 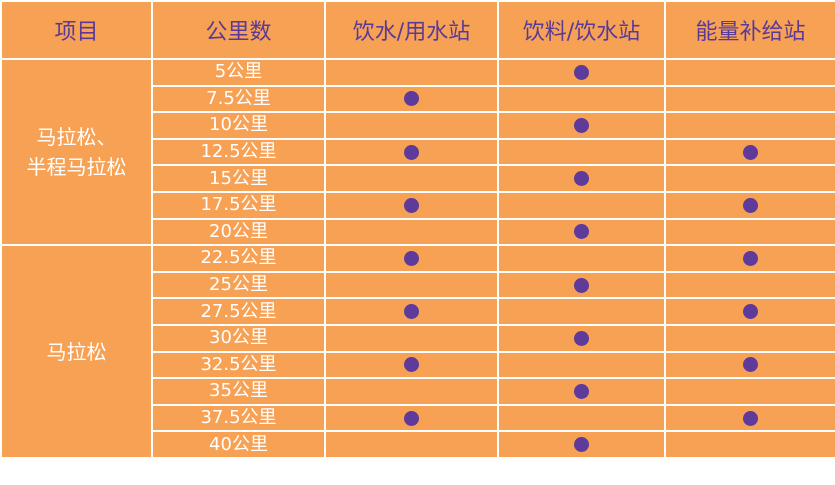 I want to click on distance-cell: 25公里, so click(x=238, y=285).